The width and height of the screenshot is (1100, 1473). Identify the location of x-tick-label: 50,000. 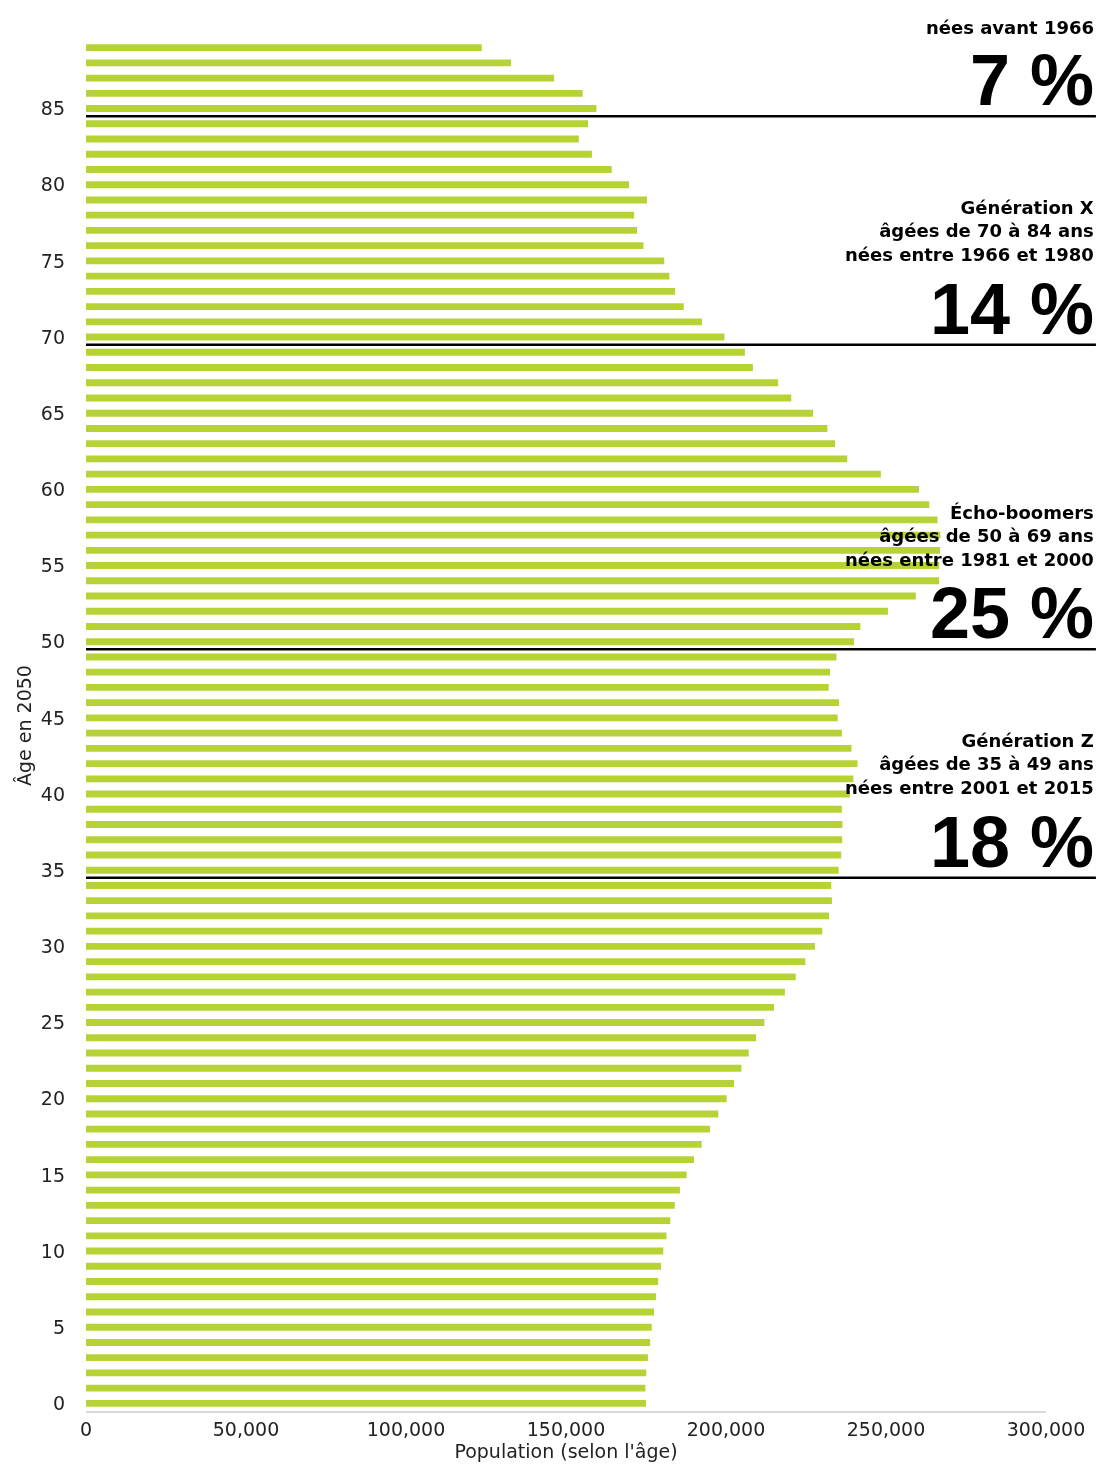
(246, 1428).